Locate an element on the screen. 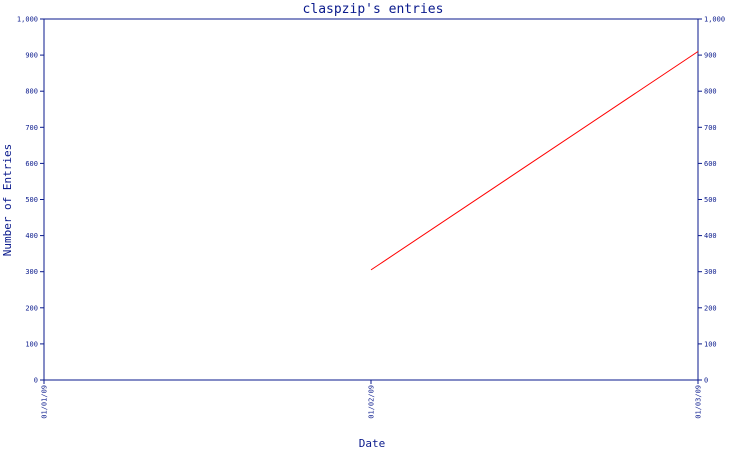 This screenshot has height=450, width=750. y-tick-label-right: 0 is located at coordinates (706, 381).